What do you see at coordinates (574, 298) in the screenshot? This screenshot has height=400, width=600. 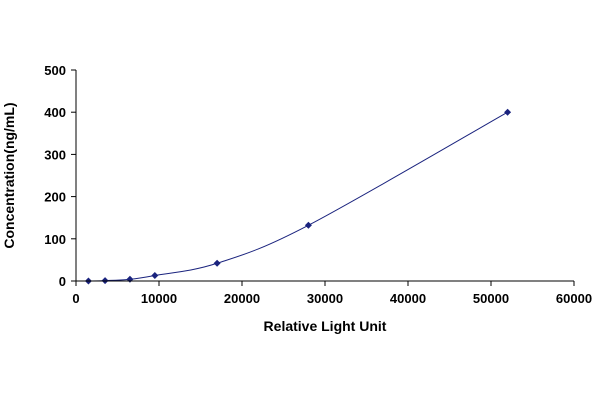 I see `x-tick-label: 60000` at bounding box center [574, 298].